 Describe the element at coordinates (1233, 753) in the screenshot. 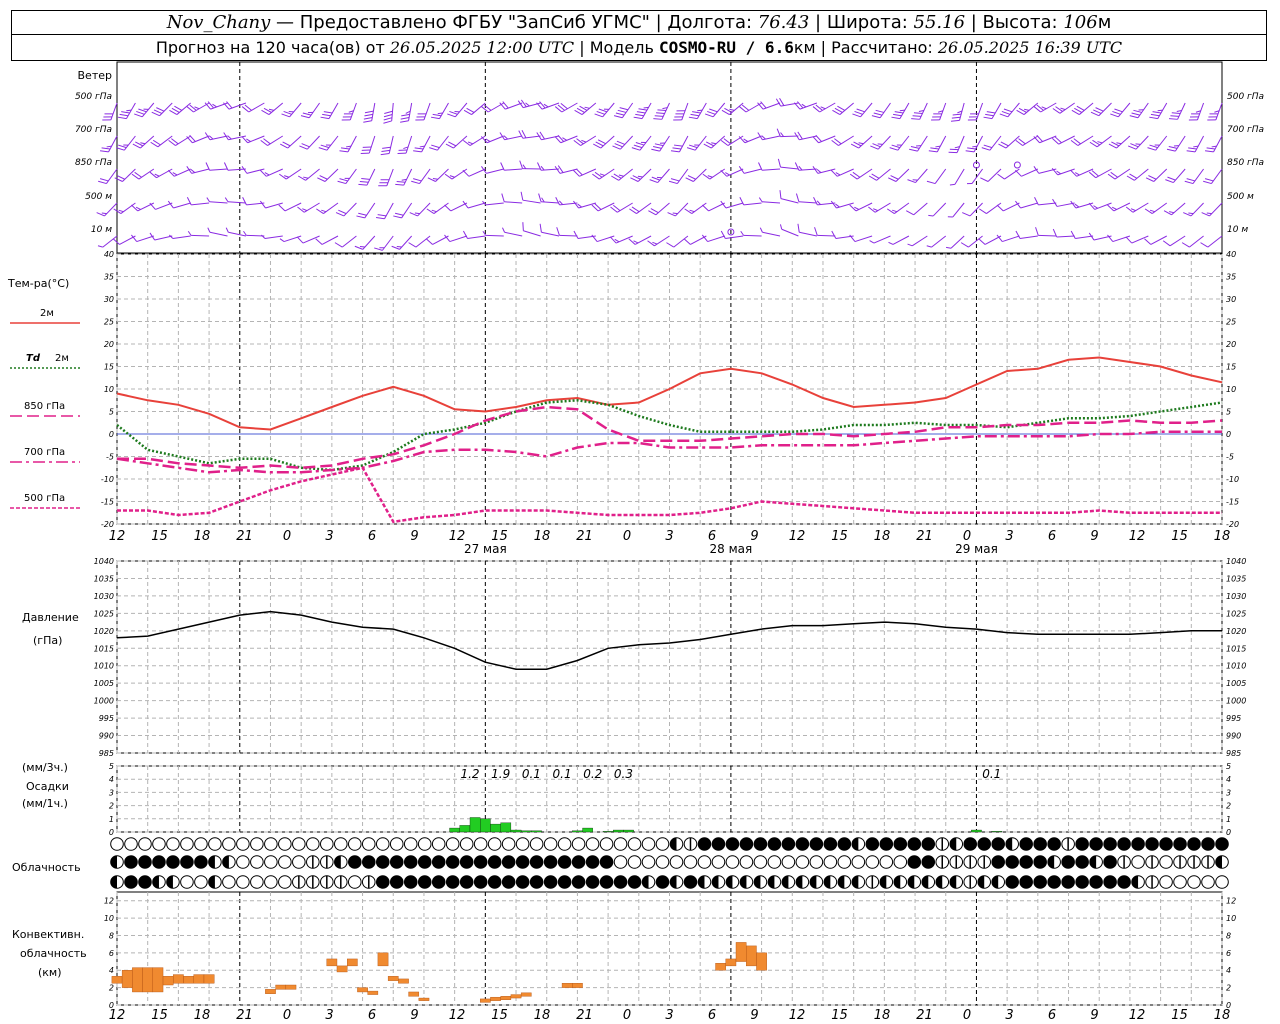

I see `pressure-ytick-right: 985` at that location.